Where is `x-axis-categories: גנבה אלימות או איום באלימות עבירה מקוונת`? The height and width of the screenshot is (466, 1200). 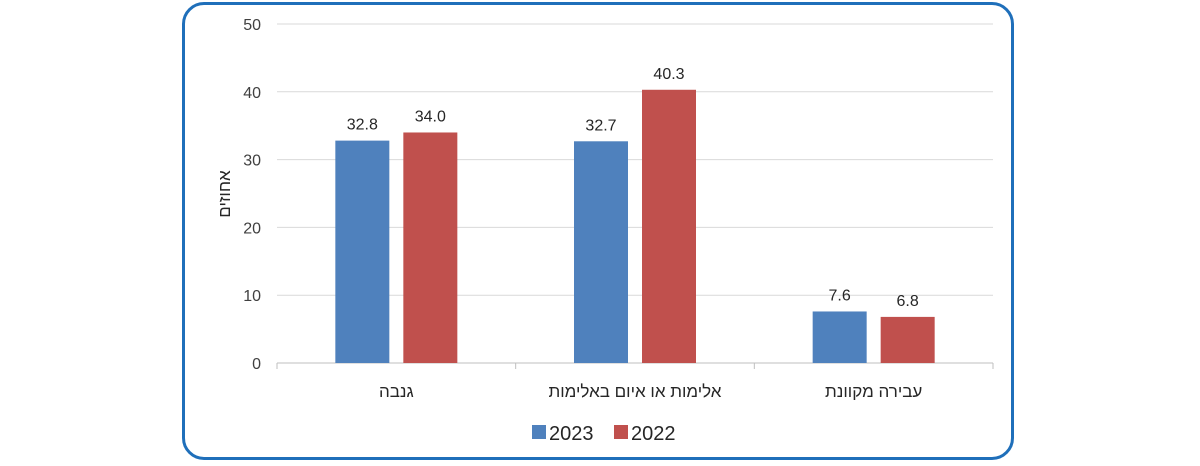
x-axis-categories: גנבה אלימות או איום באלימות עבירה מקוונת is located at coordinates (650, 391).